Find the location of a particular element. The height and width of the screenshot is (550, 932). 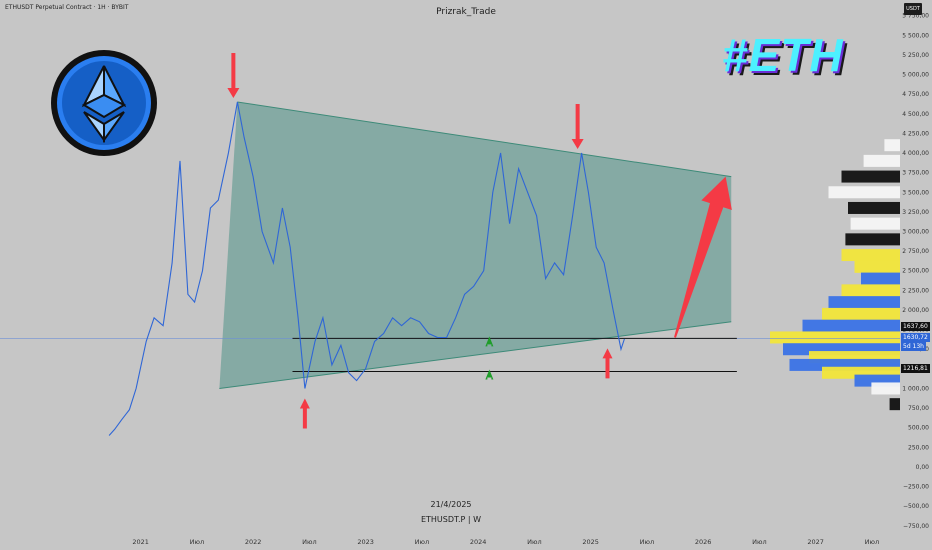

triangle-lower-edge is located at coordinates (475, 355).